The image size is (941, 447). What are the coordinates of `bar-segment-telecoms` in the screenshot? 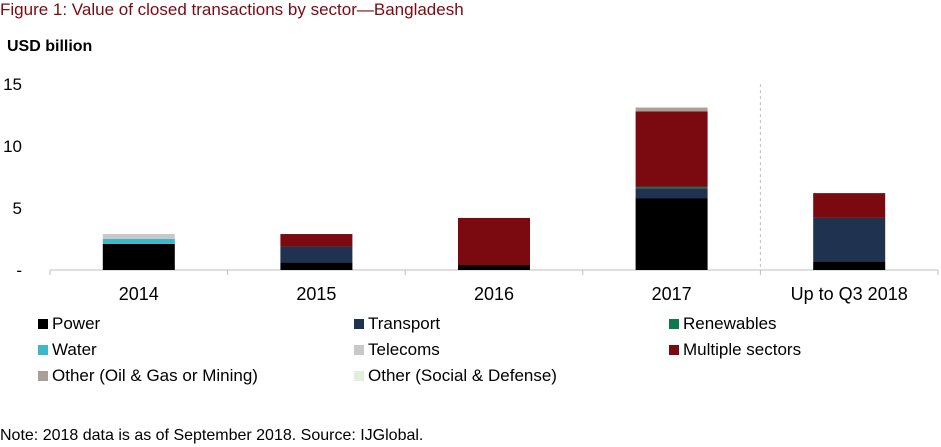 It's located at (138, 236).